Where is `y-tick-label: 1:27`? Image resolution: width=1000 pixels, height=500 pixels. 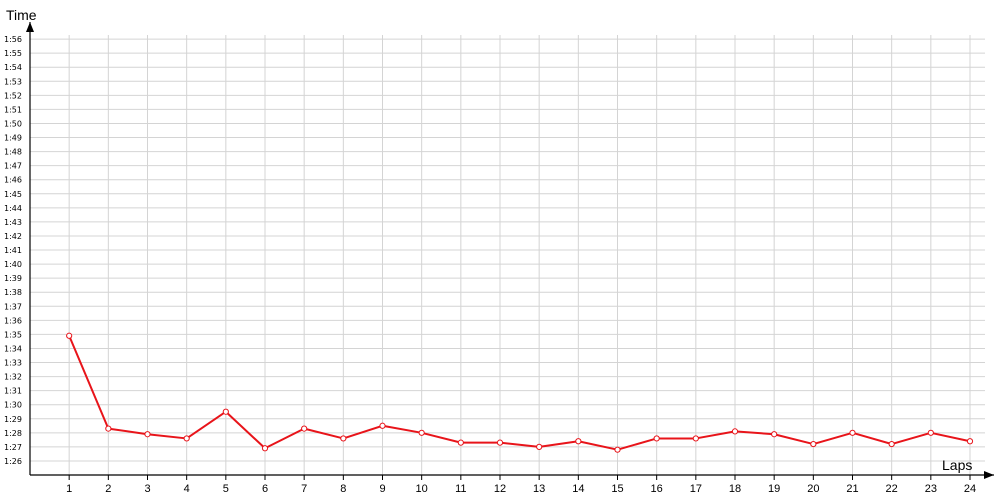 y-tick-label: 1:27 is located at coordinates (13, 447).